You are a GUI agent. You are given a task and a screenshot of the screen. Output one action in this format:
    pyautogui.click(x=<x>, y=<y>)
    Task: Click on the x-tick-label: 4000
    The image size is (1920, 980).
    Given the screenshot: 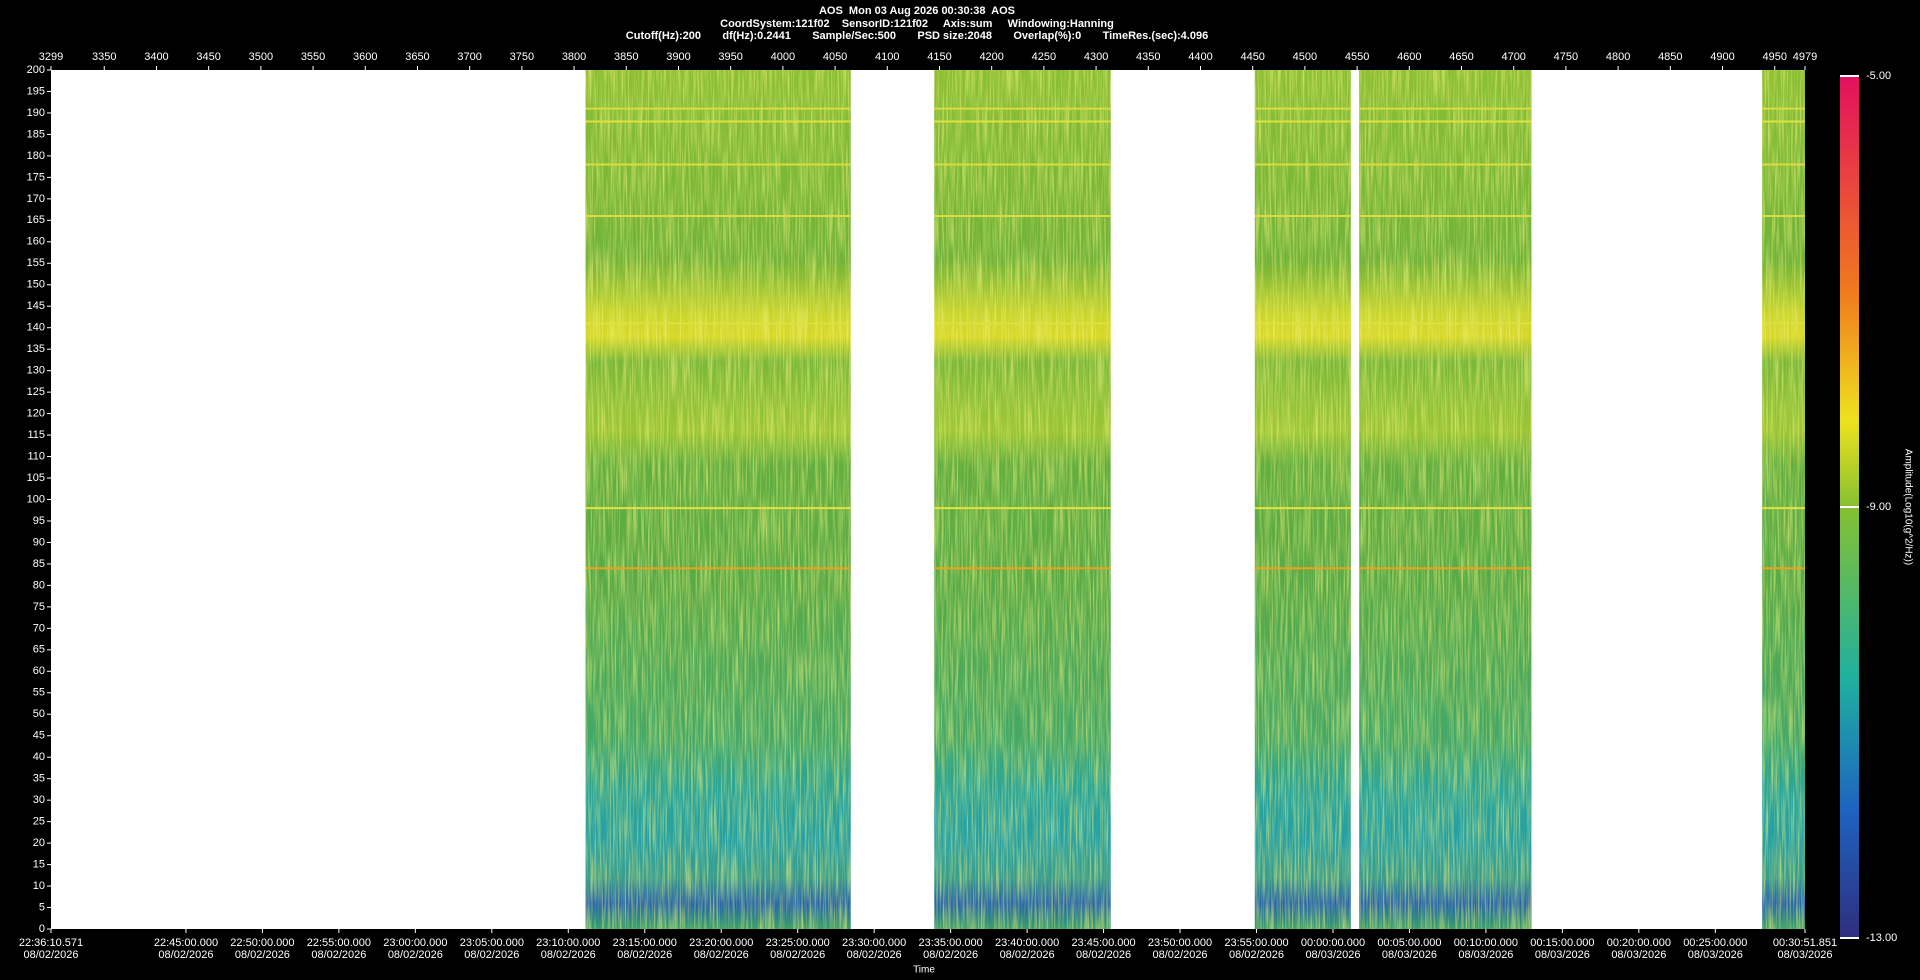 What is the action you would take?
    pyautogui.click(x=783, y=57)
    